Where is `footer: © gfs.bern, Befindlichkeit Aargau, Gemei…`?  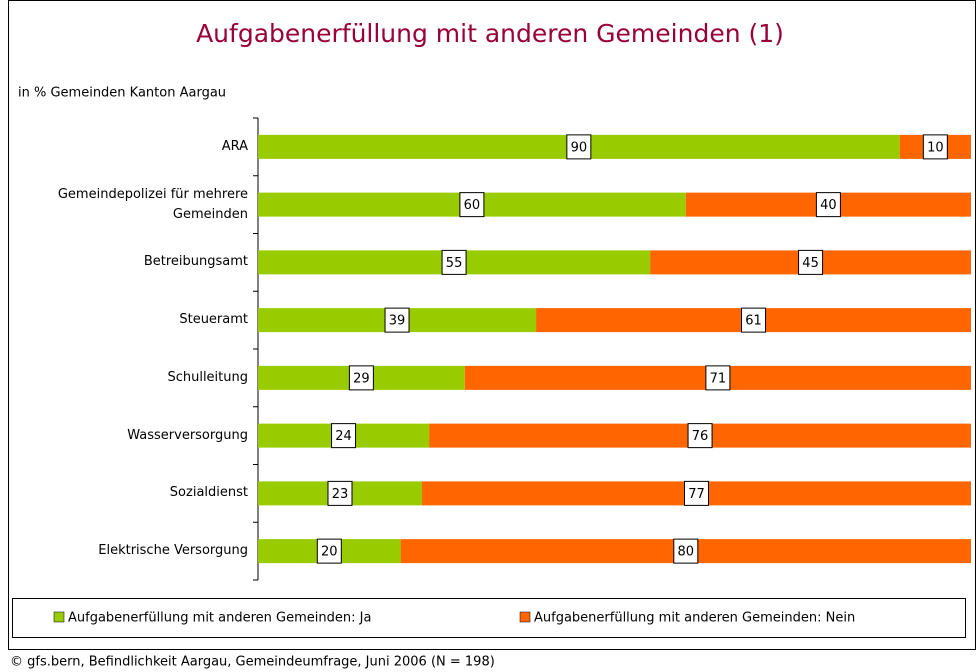 footer: © gfs.bern, Befindlichkeit Aargau, Gemei… is located at coordinates (252, 662).